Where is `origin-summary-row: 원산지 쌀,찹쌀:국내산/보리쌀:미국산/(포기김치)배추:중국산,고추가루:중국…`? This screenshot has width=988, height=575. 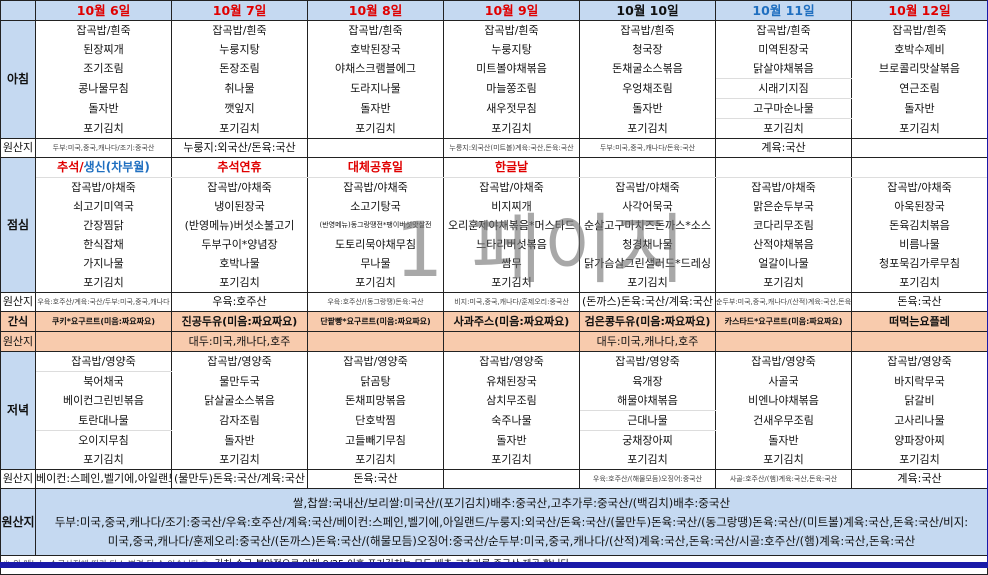 origin-summary-row: 원산지 쌀,찹쌀:국내산/보리쌀:미국산/(포기김치)배추:중국산,고추가루:중국… is located at coordinates (494, 522).